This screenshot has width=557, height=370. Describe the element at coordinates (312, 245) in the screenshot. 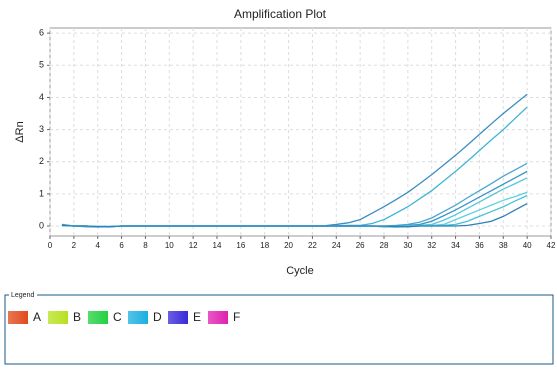

I see `x-tick-label: 22` at that location.